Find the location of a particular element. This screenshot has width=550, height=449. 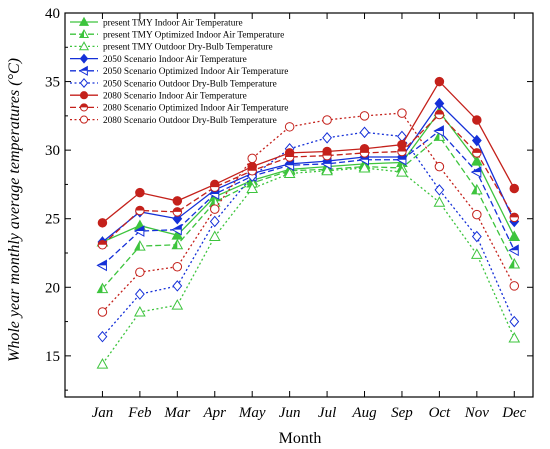

series-6-point-feb is located at coordinates (139, 294).